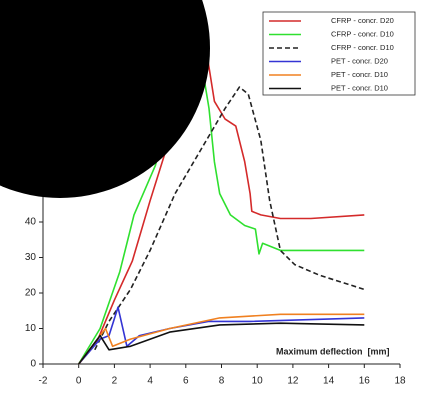 The height and width of the screenshot is (403, 429). I want to click on x-tick-label: 2, so click(115, 381).